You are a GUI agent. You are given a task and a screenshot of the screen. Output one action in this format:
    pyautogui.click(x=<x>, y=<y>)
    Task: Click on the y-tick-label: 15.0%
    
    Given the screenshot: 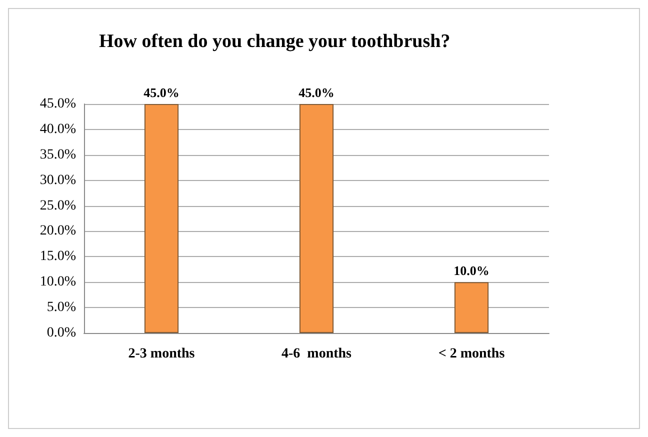 What is the action you would take?
    pyautogui.click(x=58, y=256)
    